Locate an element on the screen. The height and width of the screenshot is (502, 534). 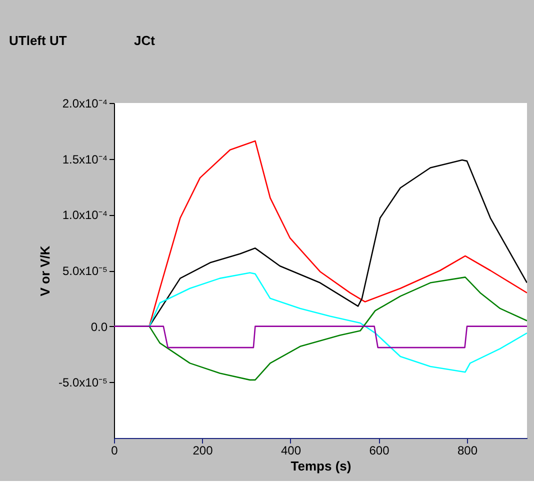
y-tick-label: -5.0x10⁻⁵ is located at coordinates (83, 383).